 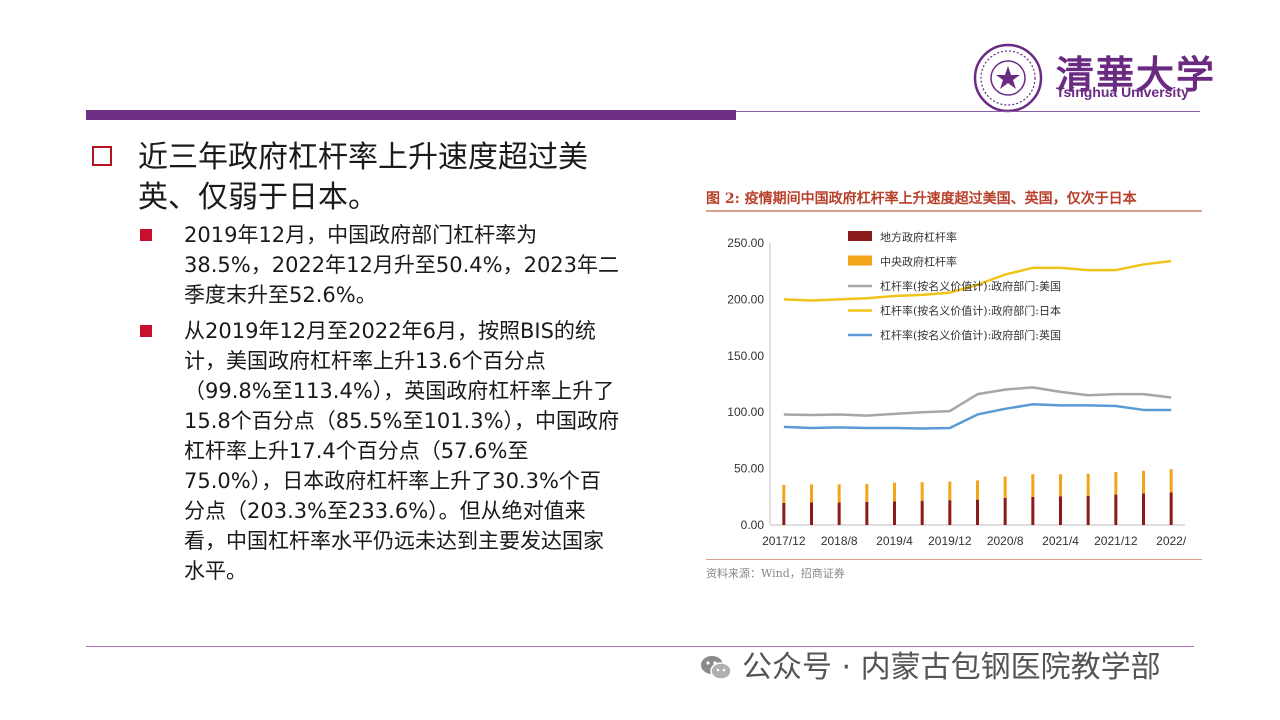 What do you see at coordinates (363, 177) in the screenshot?
I see `heading-text: 近三年政府杠杆率上升速度超过美英、仅弱于日本。` at bounding box center [363, 177].